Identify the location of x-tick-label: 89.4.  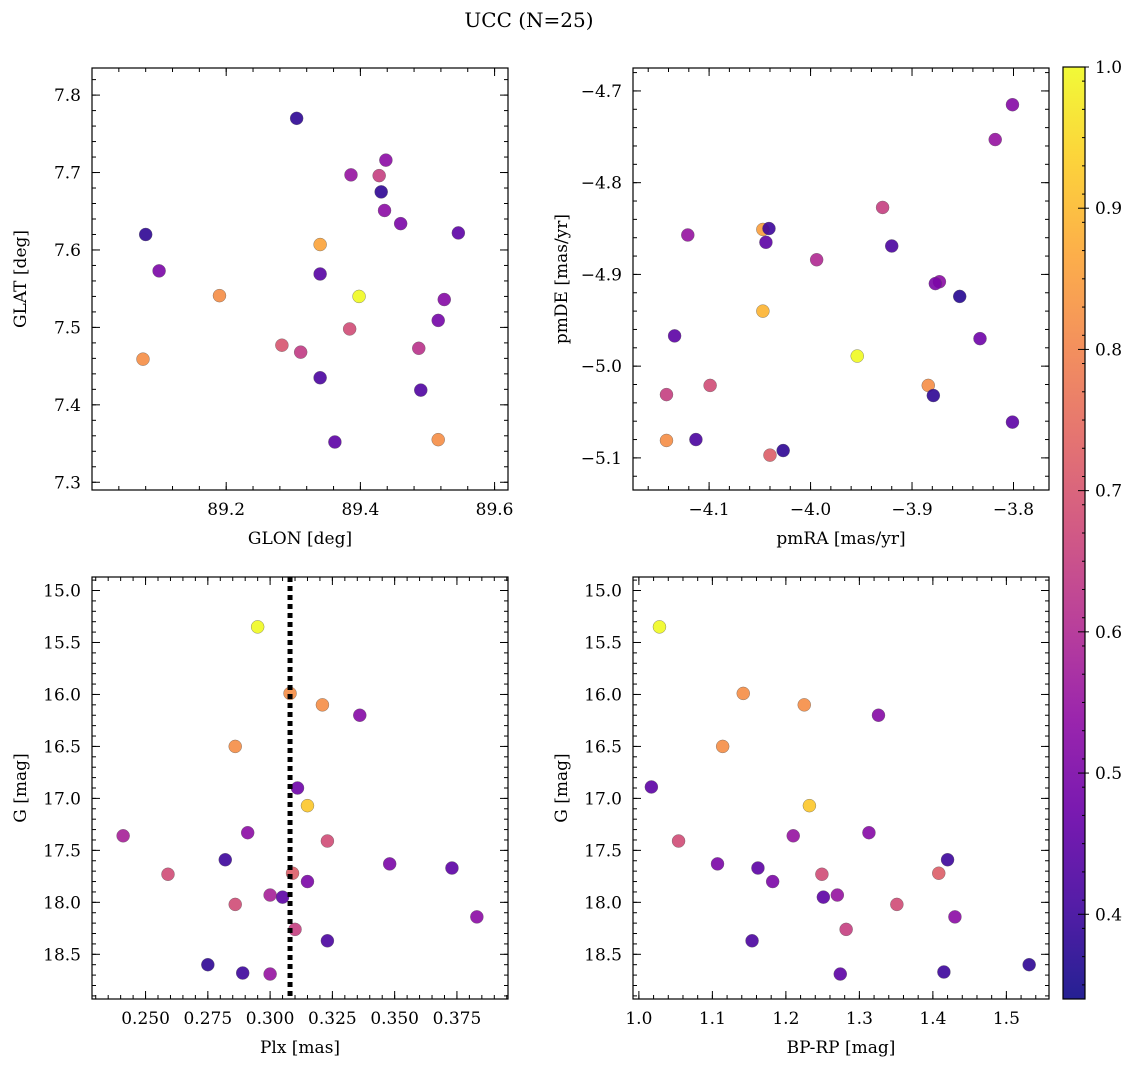
(360, 510).